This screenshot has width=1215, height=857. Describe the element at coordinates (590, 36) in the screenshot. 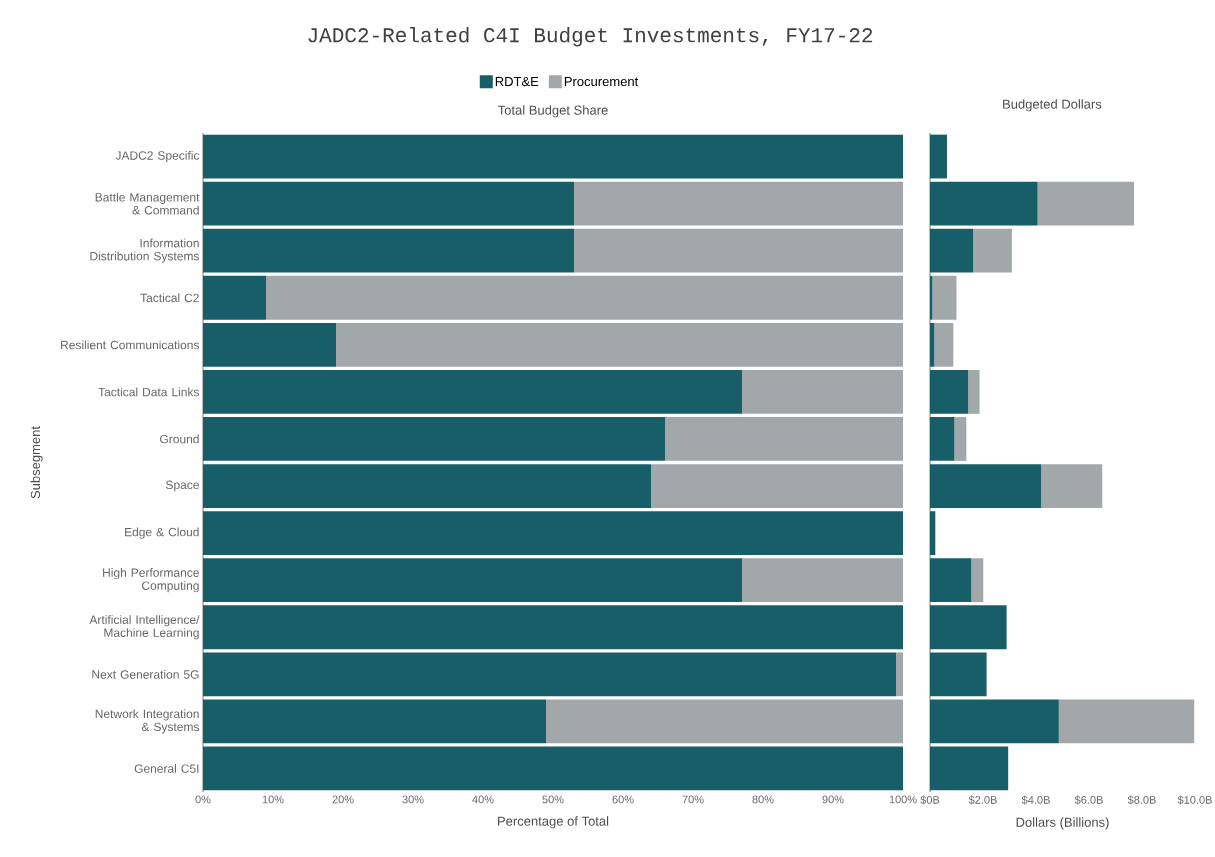

I see `chart-title: JADC2-Related C4I Budget Investments, FY17-22` at that location.